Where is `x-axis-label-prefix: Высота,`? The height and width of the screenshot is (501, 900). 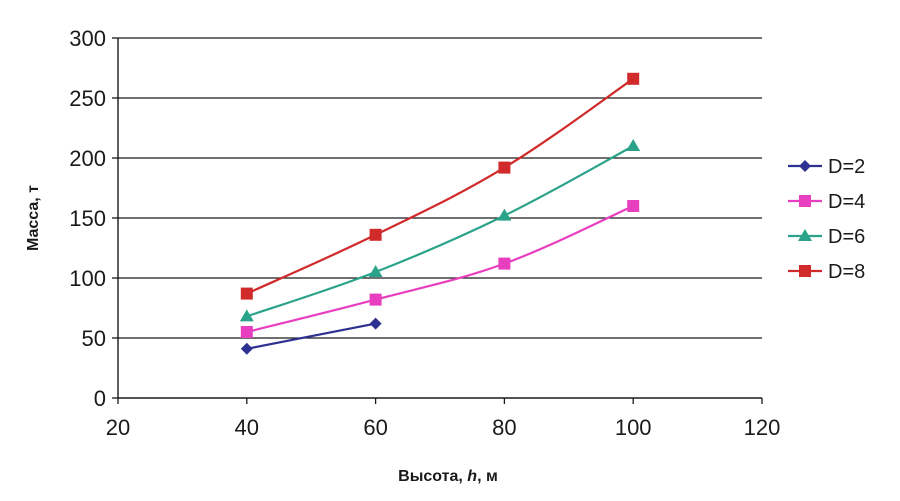
x-axis-label-prefix: Высота, is located at coordinates (432, 476).